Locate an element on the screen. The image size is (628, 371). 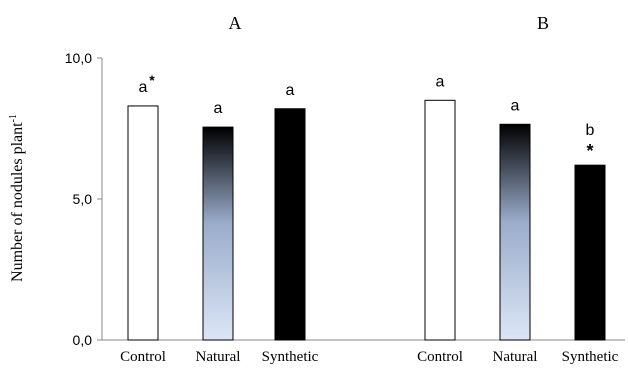
y-tick-label: 10,0 is located at coordinates (78, 58).